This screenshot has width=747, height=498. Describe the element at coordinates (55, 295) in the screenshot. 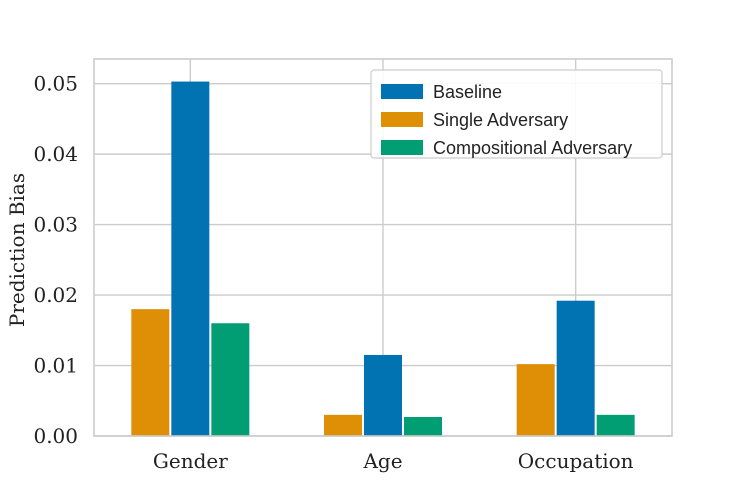

I see `y-tick-label: 0.02` at that location.